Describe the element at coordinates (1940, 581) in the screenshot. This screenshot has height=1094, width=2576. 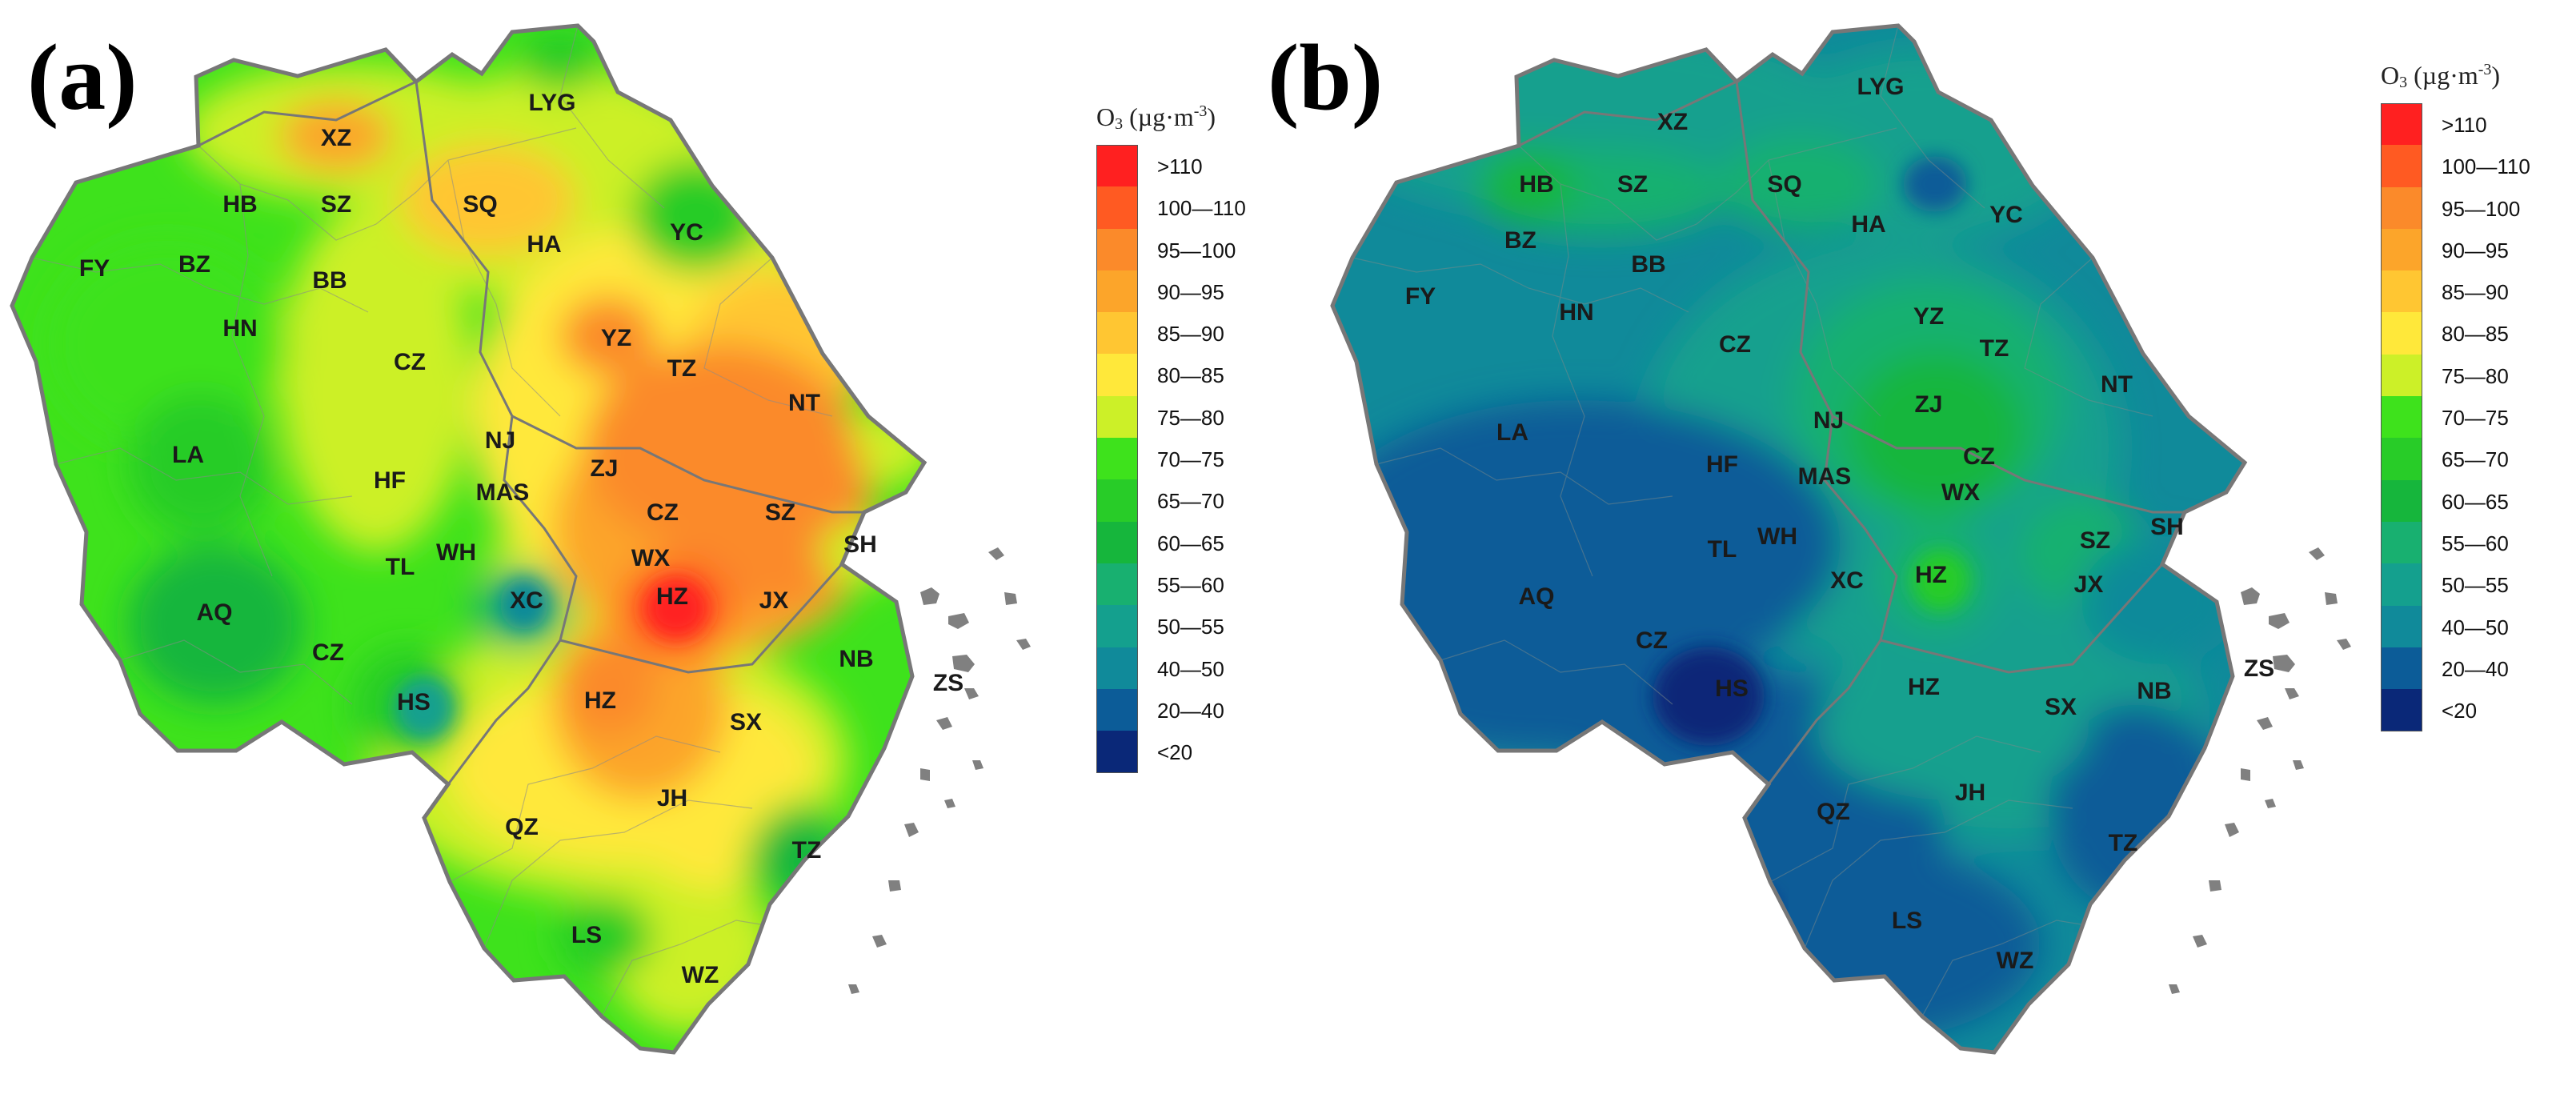
I see `map-b-hz-high-spot` at that location.